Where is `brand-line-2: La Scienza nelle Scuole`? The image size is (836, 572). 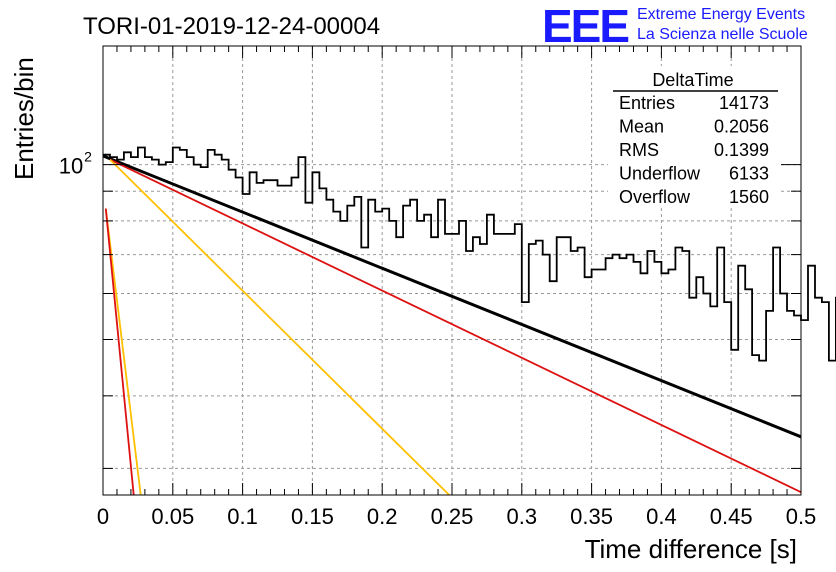
brand-line-2: La Scienza nelle Scuole is located at coordinates (722, 34).